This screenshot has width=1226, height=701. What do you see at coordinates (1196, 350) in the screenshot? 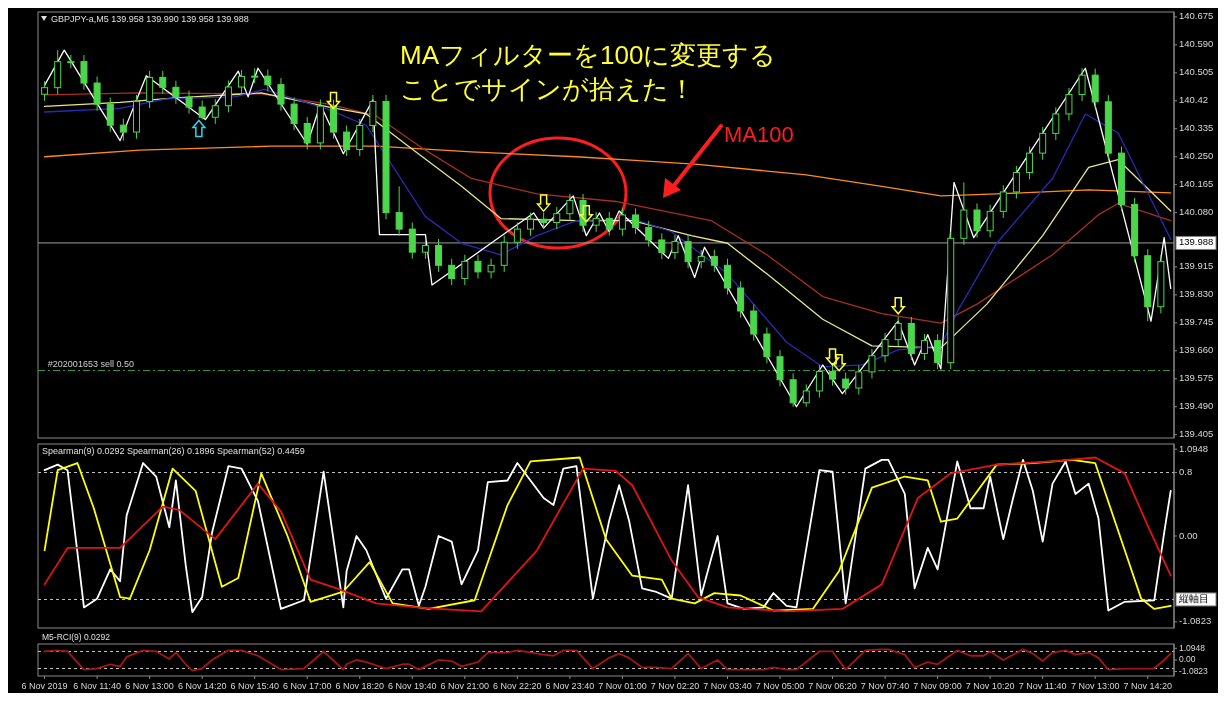
I see `y-tick-label: 139.660` at bounding box center [1196, 350].